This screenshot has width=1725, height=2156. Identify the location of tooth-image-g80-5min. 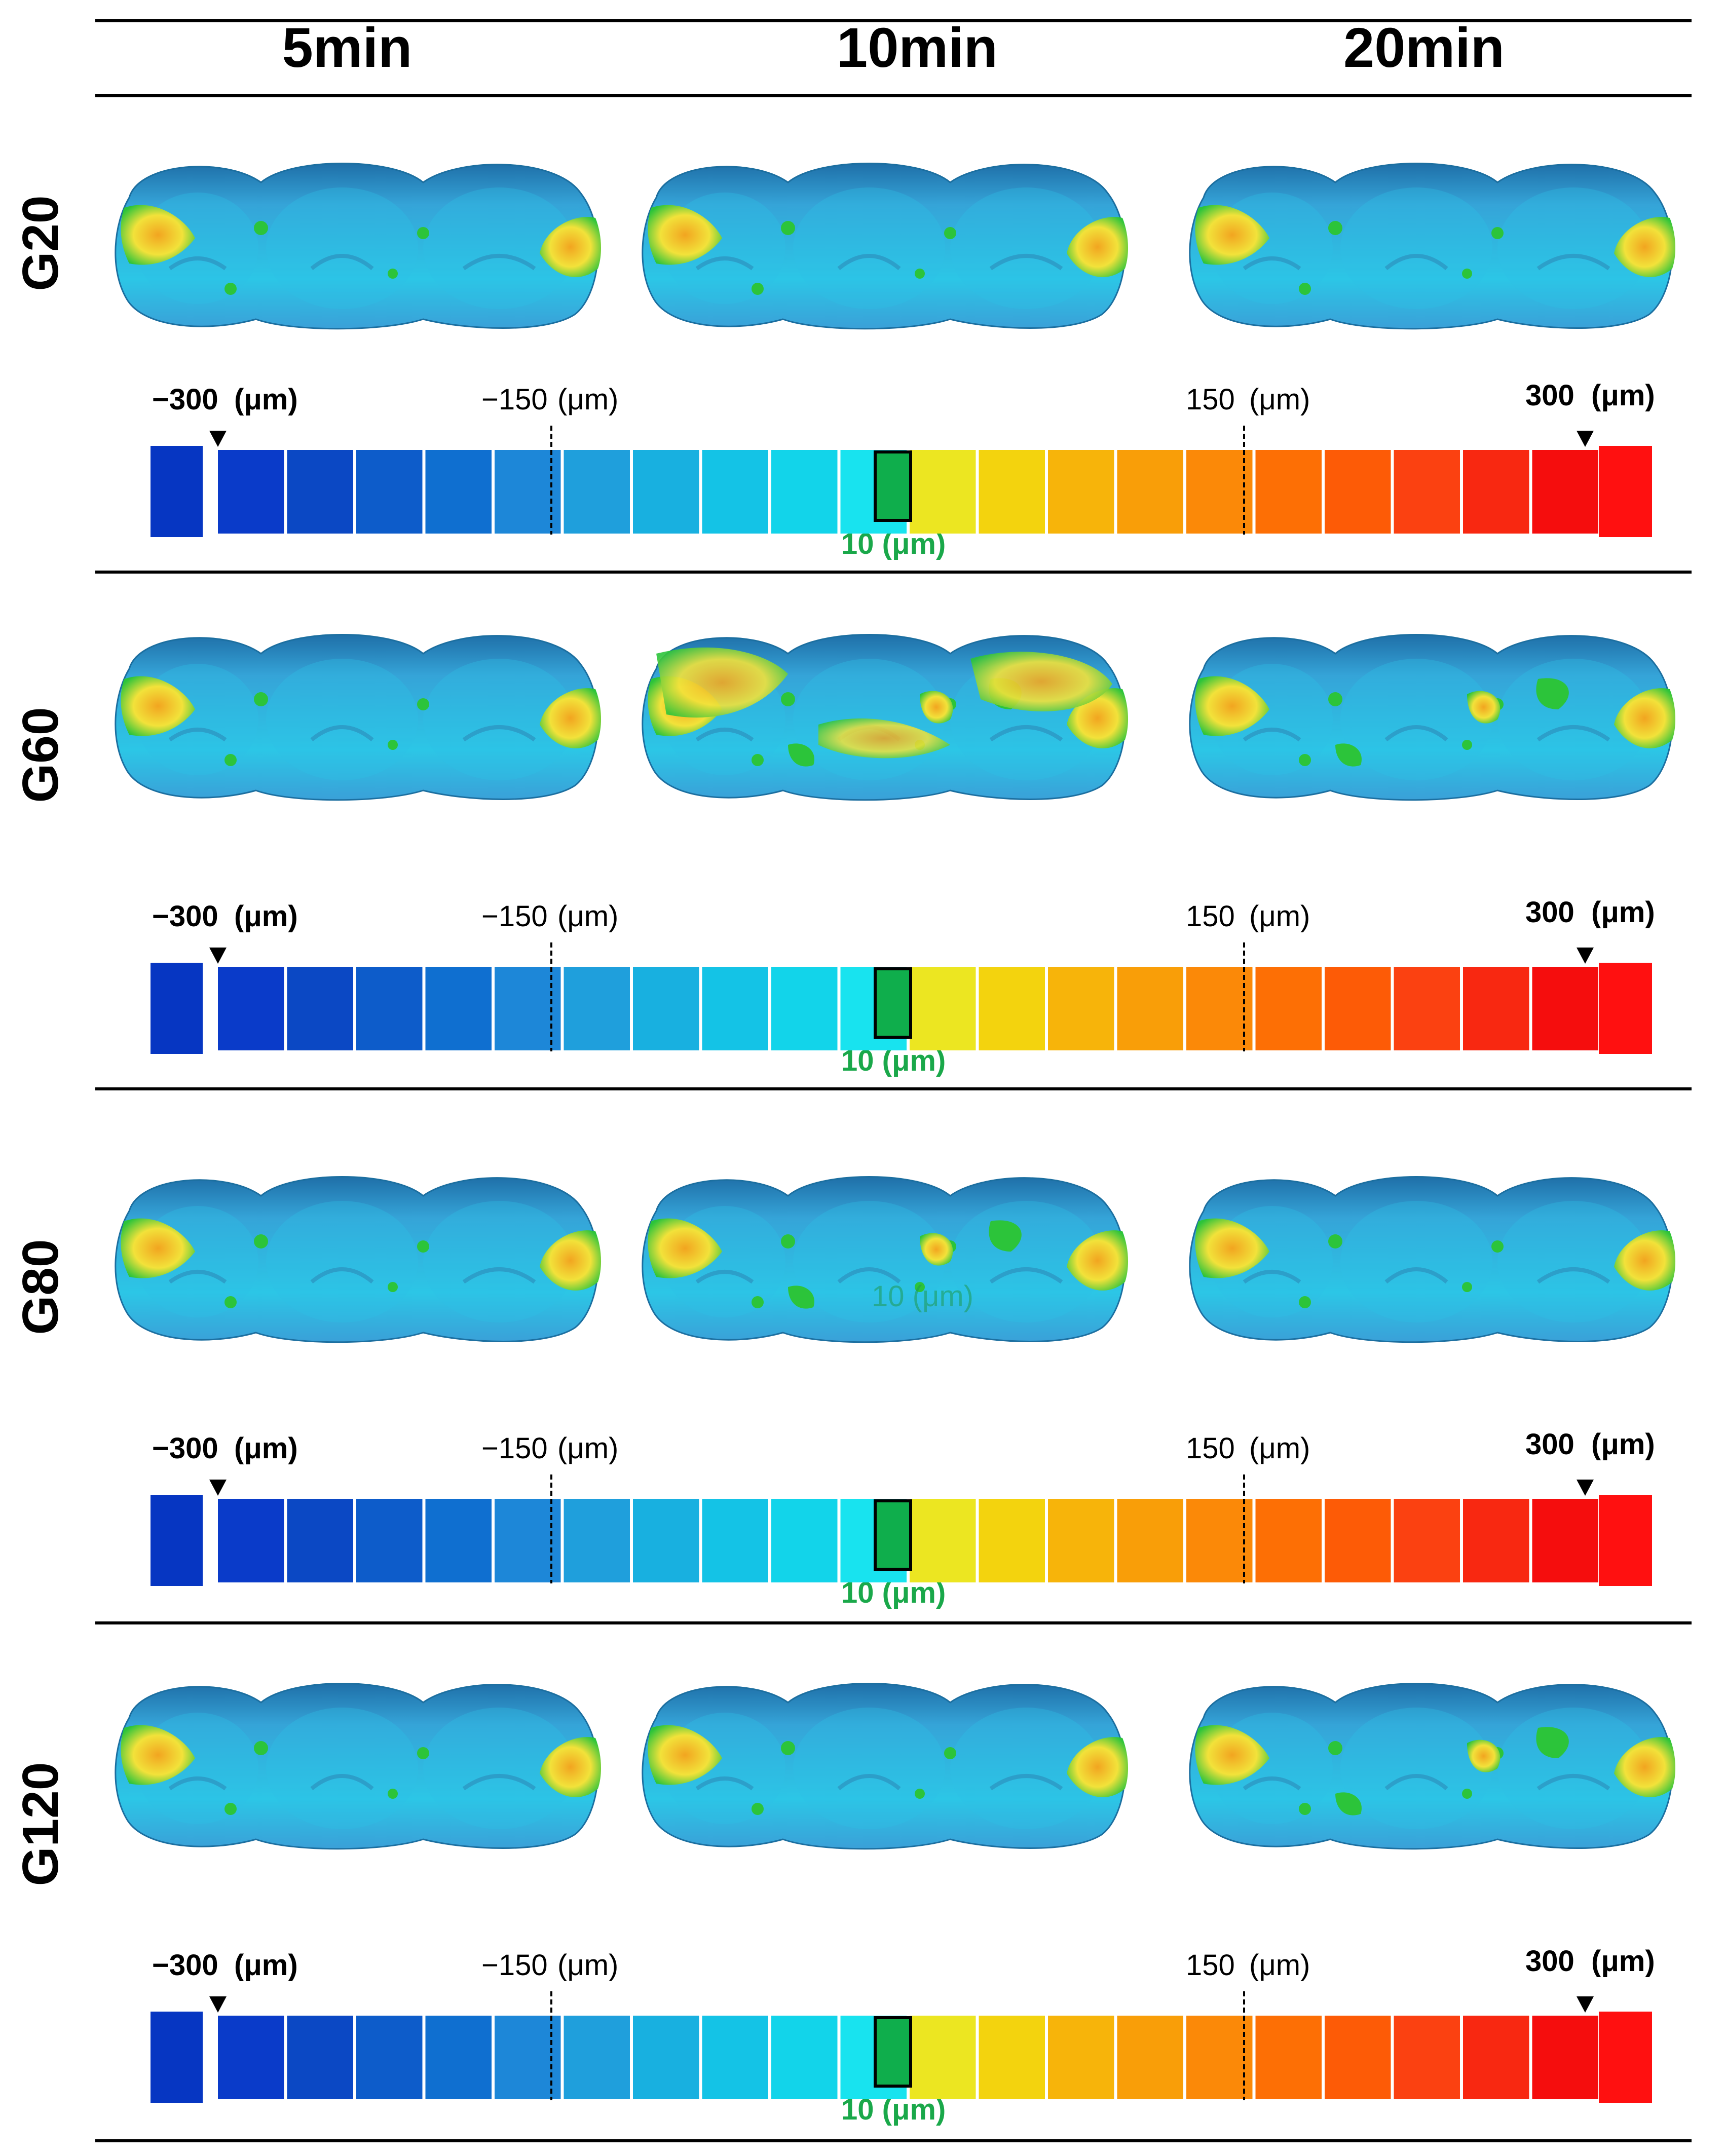
(358, 1257).